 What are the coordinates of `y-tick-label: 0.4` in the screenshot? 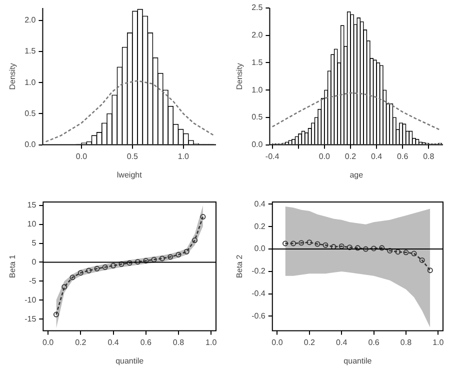 It's located at (260, 203).